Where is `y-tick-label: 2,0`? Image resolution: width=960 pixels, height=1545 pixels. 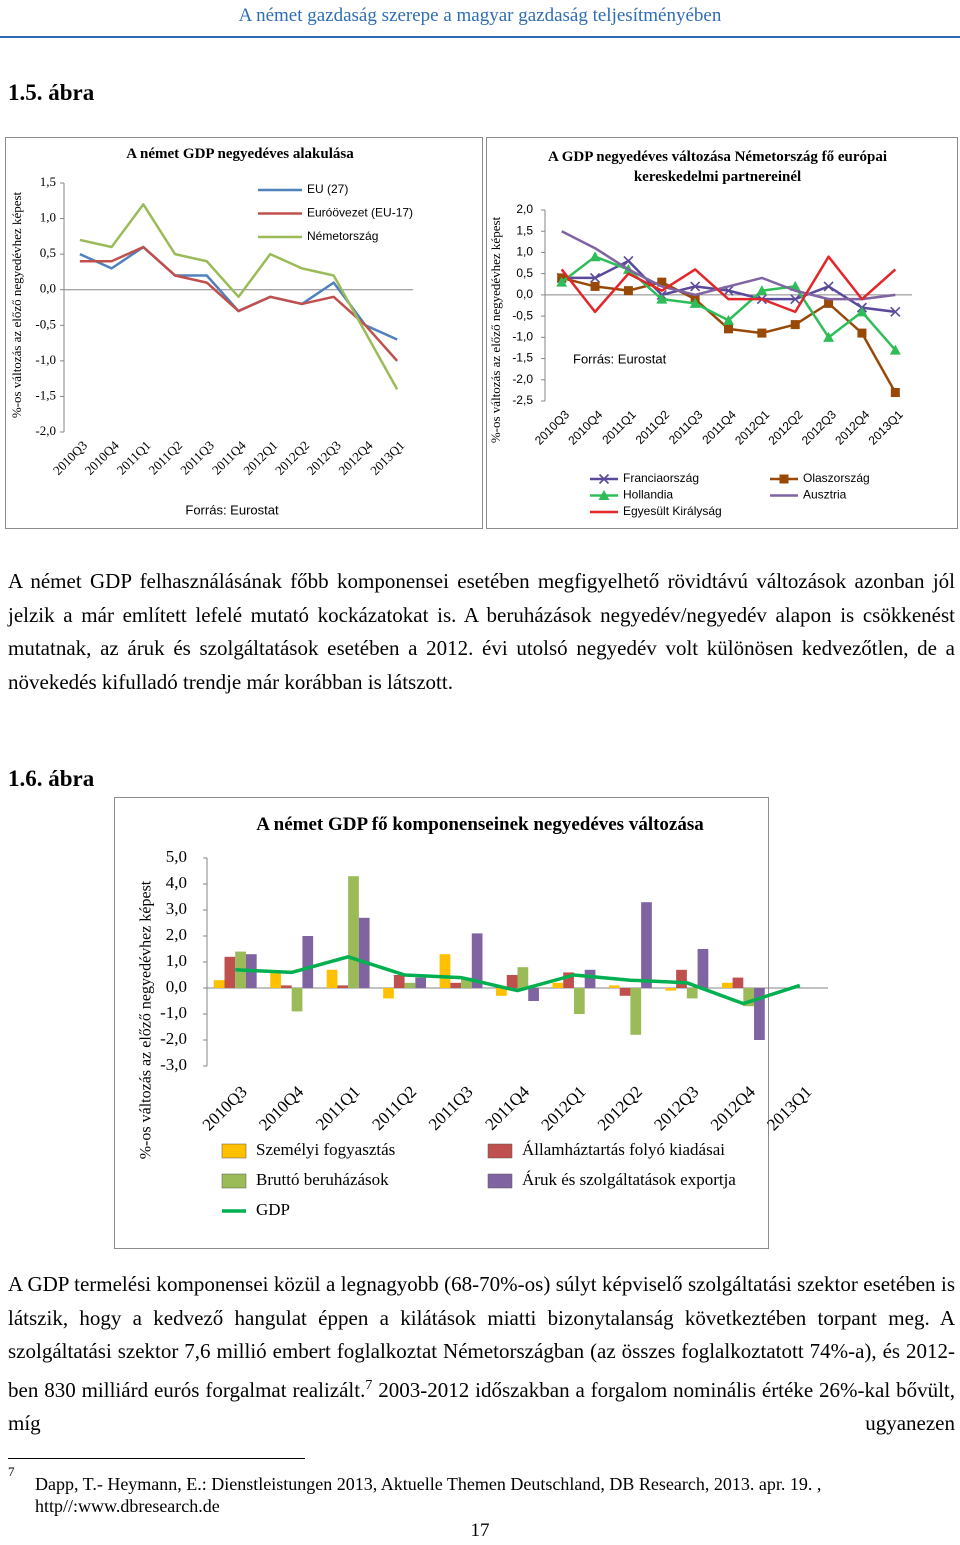 y-tick-label: 2,0 is located at coordinates (176, 934).